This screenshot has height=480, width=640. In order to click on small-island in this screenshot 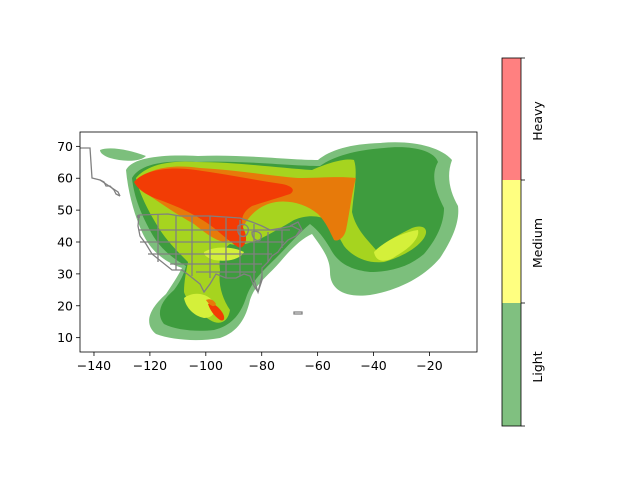, I will do `click(138, 216)`.